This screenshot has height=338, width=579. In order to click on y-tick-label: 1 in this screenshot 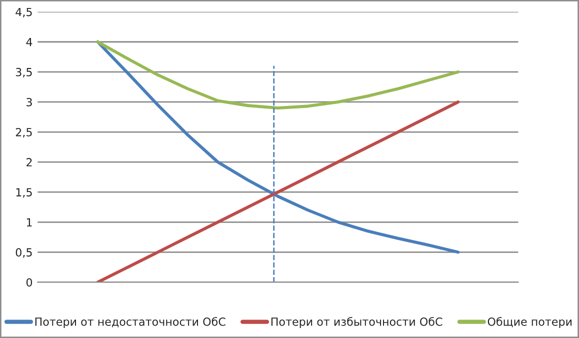, I will do `click(29, 222)`.